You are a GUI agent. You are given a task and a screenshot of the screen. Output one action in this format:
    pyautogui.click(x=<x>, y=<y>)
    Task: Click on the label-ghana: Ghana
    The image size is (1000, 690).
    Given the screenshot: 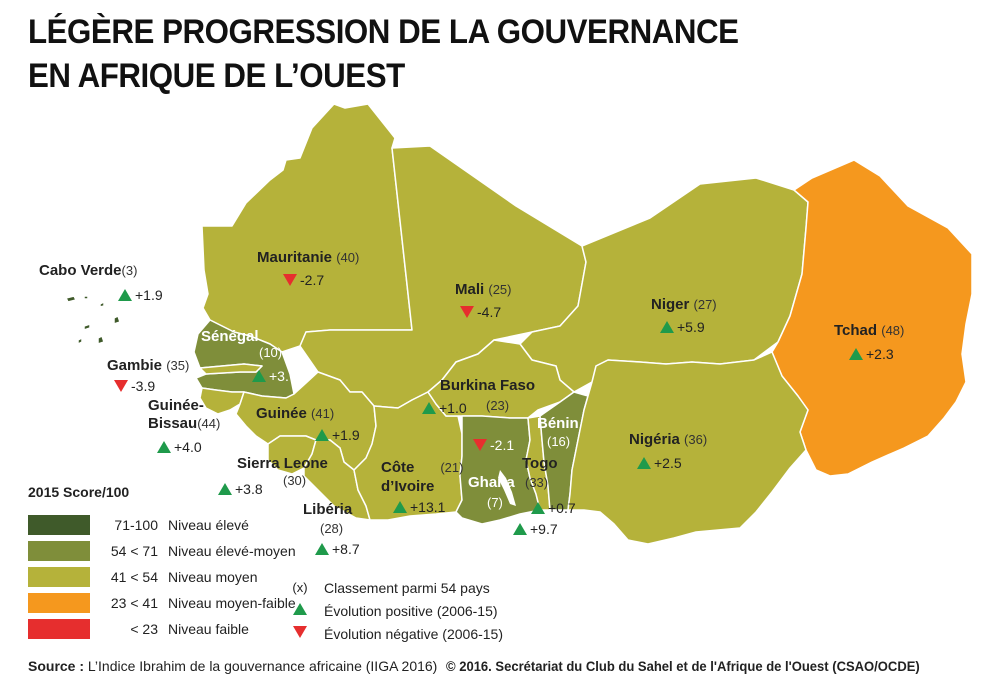 What is the action you would take?
    pyautogui.click(x=491, y=482)
    